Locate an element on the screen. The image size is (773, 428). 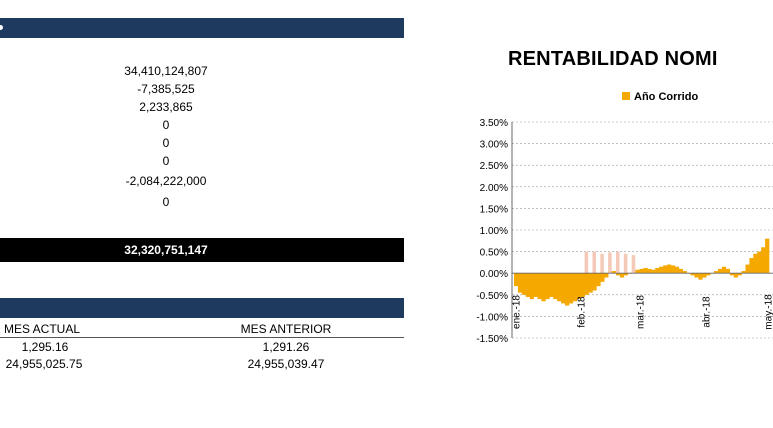
x-tick-label: may.-18 is located at coordinates (768, 312).